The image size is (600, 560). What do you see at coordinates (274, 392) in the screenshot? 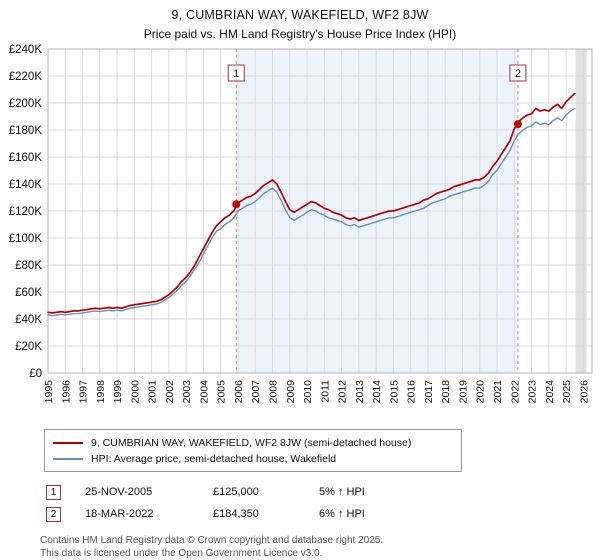
I see `x-axis-label: 2008` at bounding box center [274, 392].